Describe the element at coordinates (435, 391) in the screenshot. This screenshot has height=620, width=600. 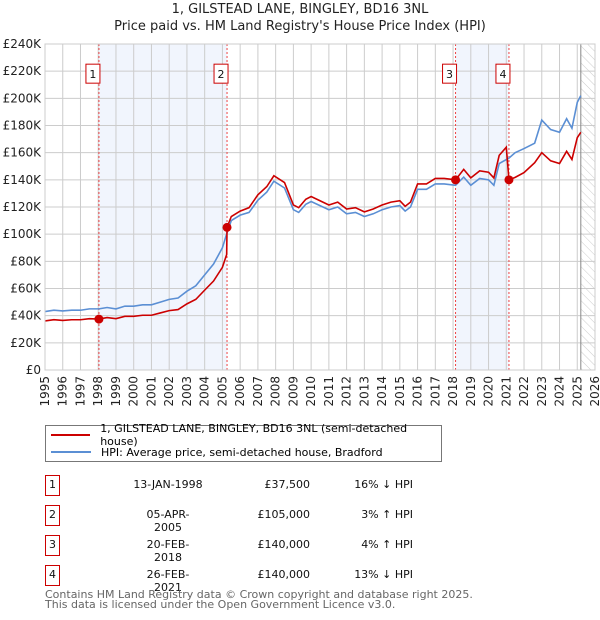
I see `x-tick-label: 2017` at that location.